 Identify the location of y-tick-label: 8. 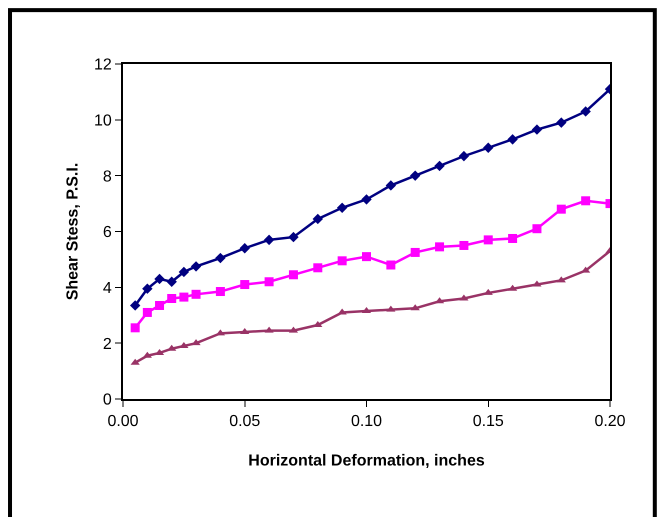
(107, 177).